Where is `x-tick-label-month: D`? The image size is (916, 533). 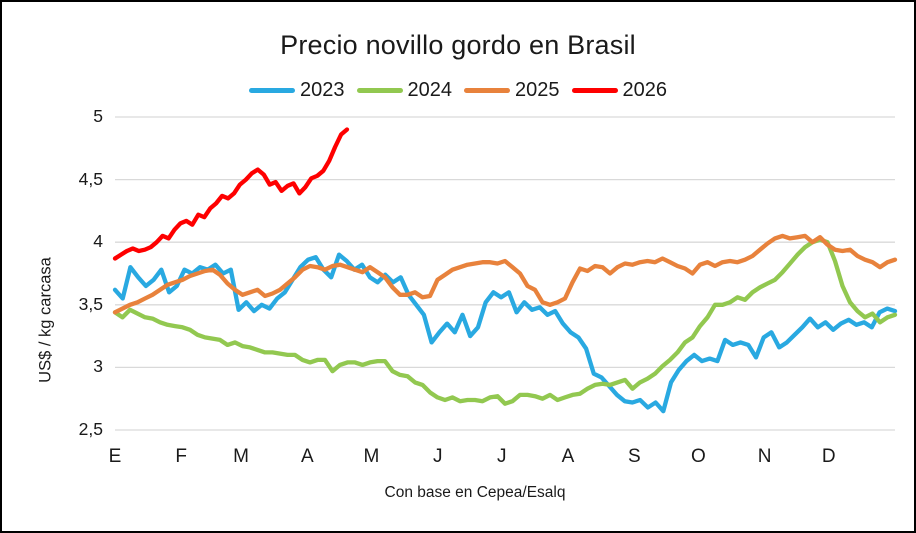 x-tick-label-month: D is located at coordinates (828, 456).